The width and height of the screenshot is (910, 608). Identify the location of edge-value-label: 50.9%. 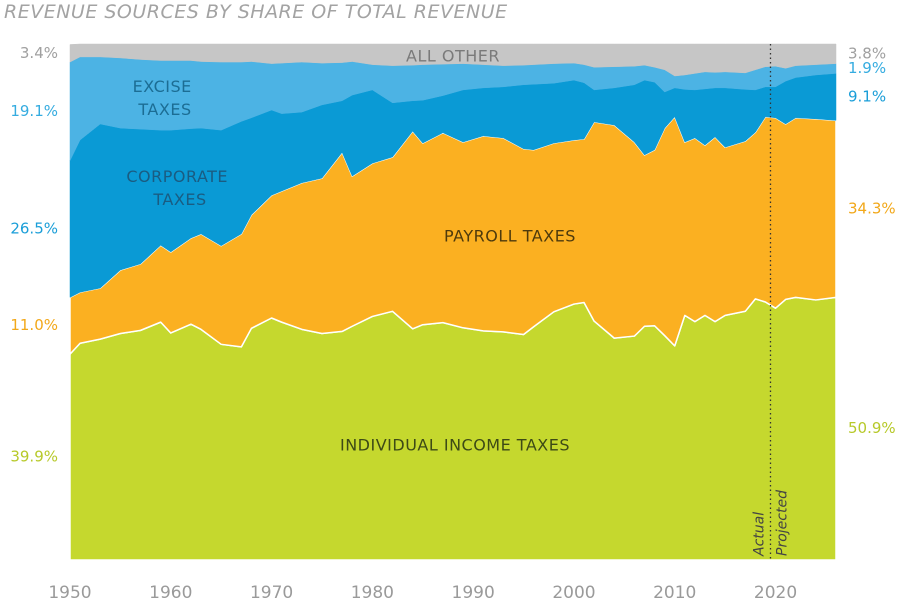
(872, 428).